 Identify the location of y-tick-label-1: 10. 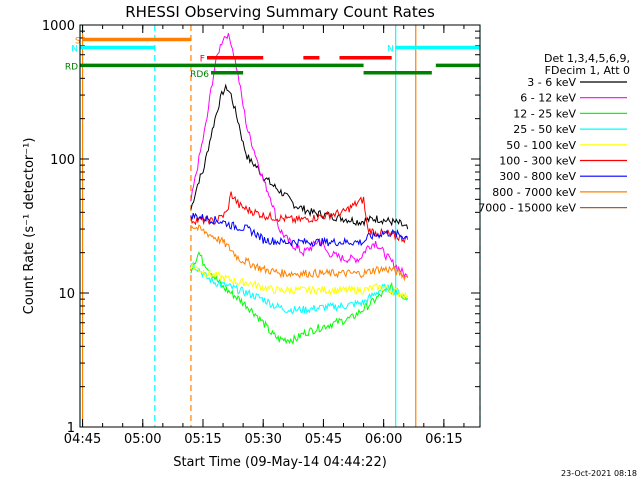
(66, 294).